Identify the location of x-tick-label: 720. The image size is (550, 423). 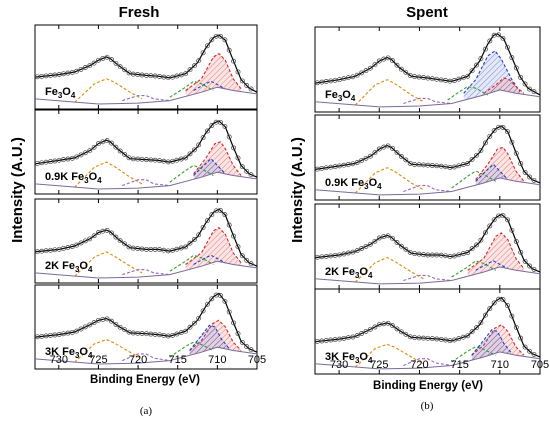
(138, 360).